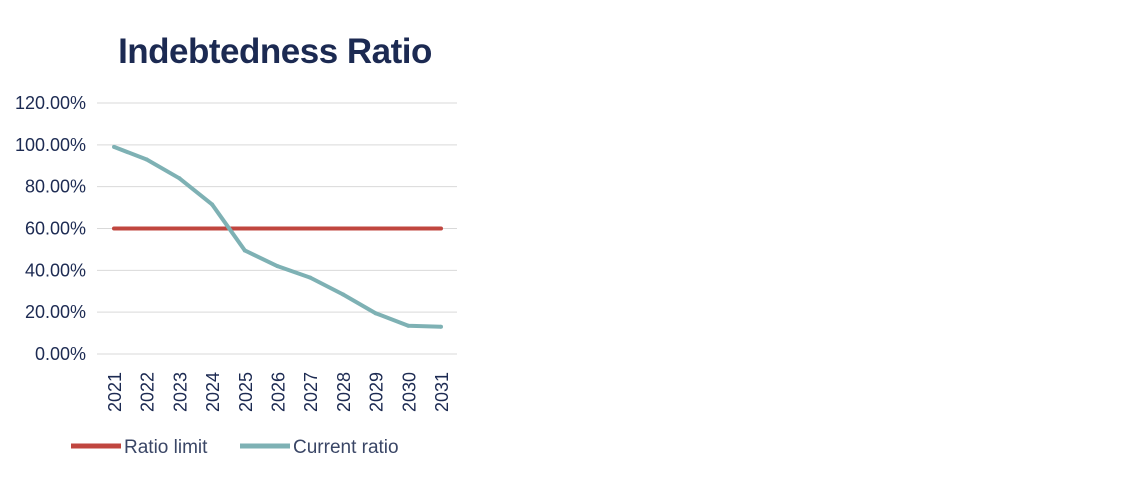 This screenshot has width=1140, height=500. Describe the element at coordinates (344, 392) in the screenshot. I see `x-tick-label: 2028` at that location.